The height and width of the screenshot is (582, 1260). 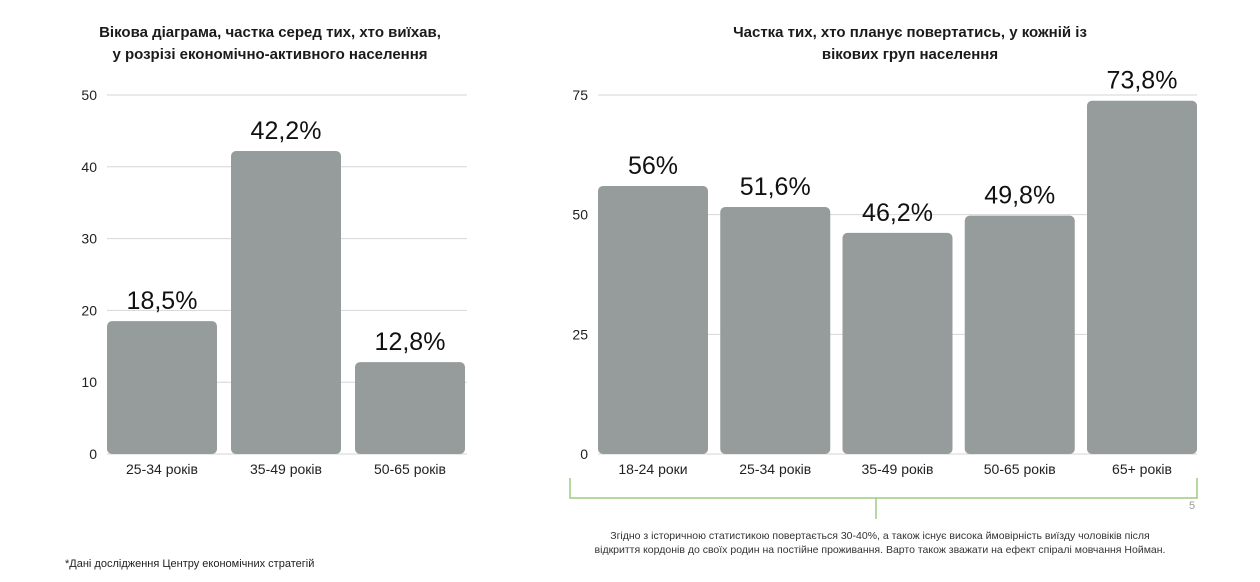 I want to click on right-x-tick-label: 25-34 років, so click(x=775, y=469).